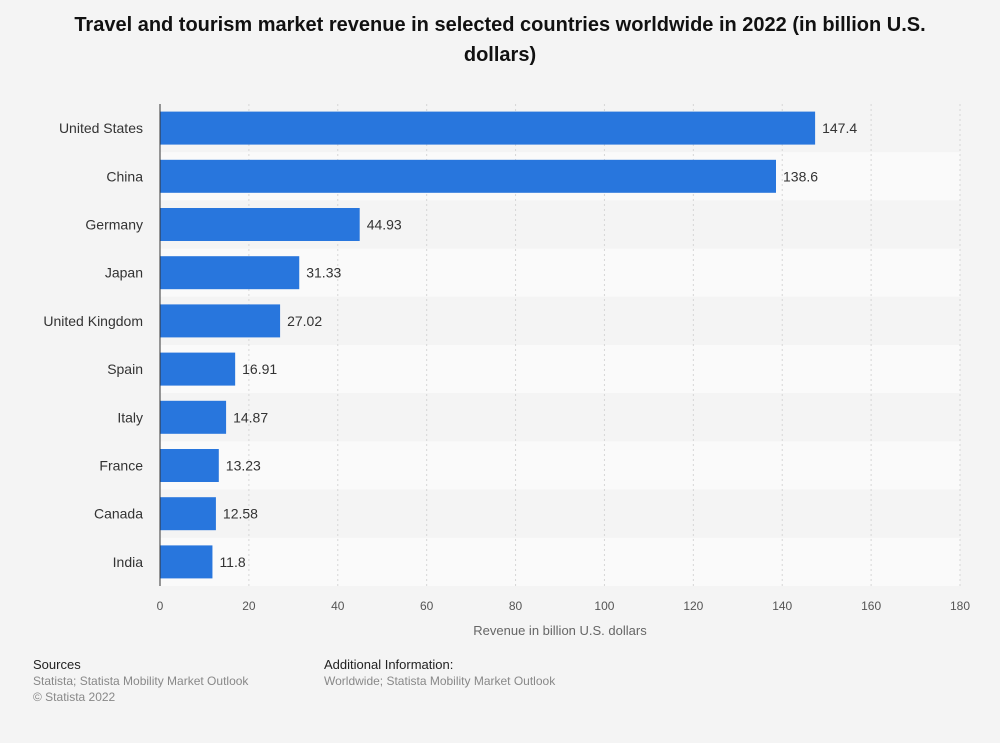 Image resolution: width=1000 pixels, height=743 pixels. I want to click on x-tick-label: 180, so click(960, 606).